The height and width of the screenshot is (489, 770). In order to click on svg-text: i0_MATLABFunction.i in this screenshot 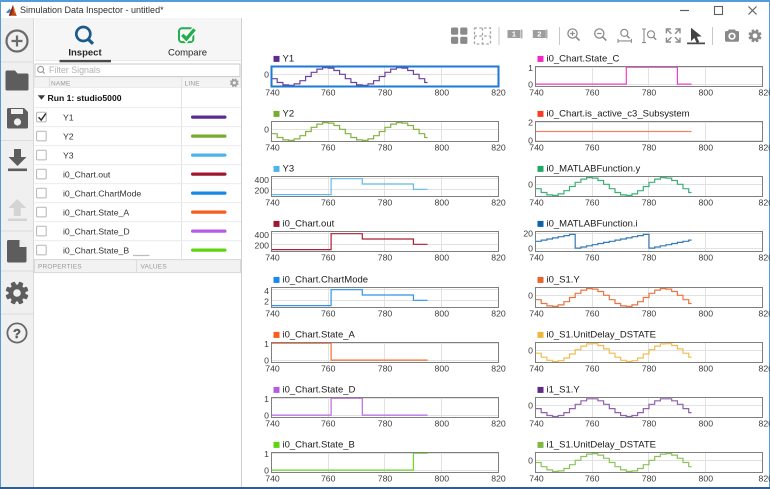, I will do `click(592, 224)`.